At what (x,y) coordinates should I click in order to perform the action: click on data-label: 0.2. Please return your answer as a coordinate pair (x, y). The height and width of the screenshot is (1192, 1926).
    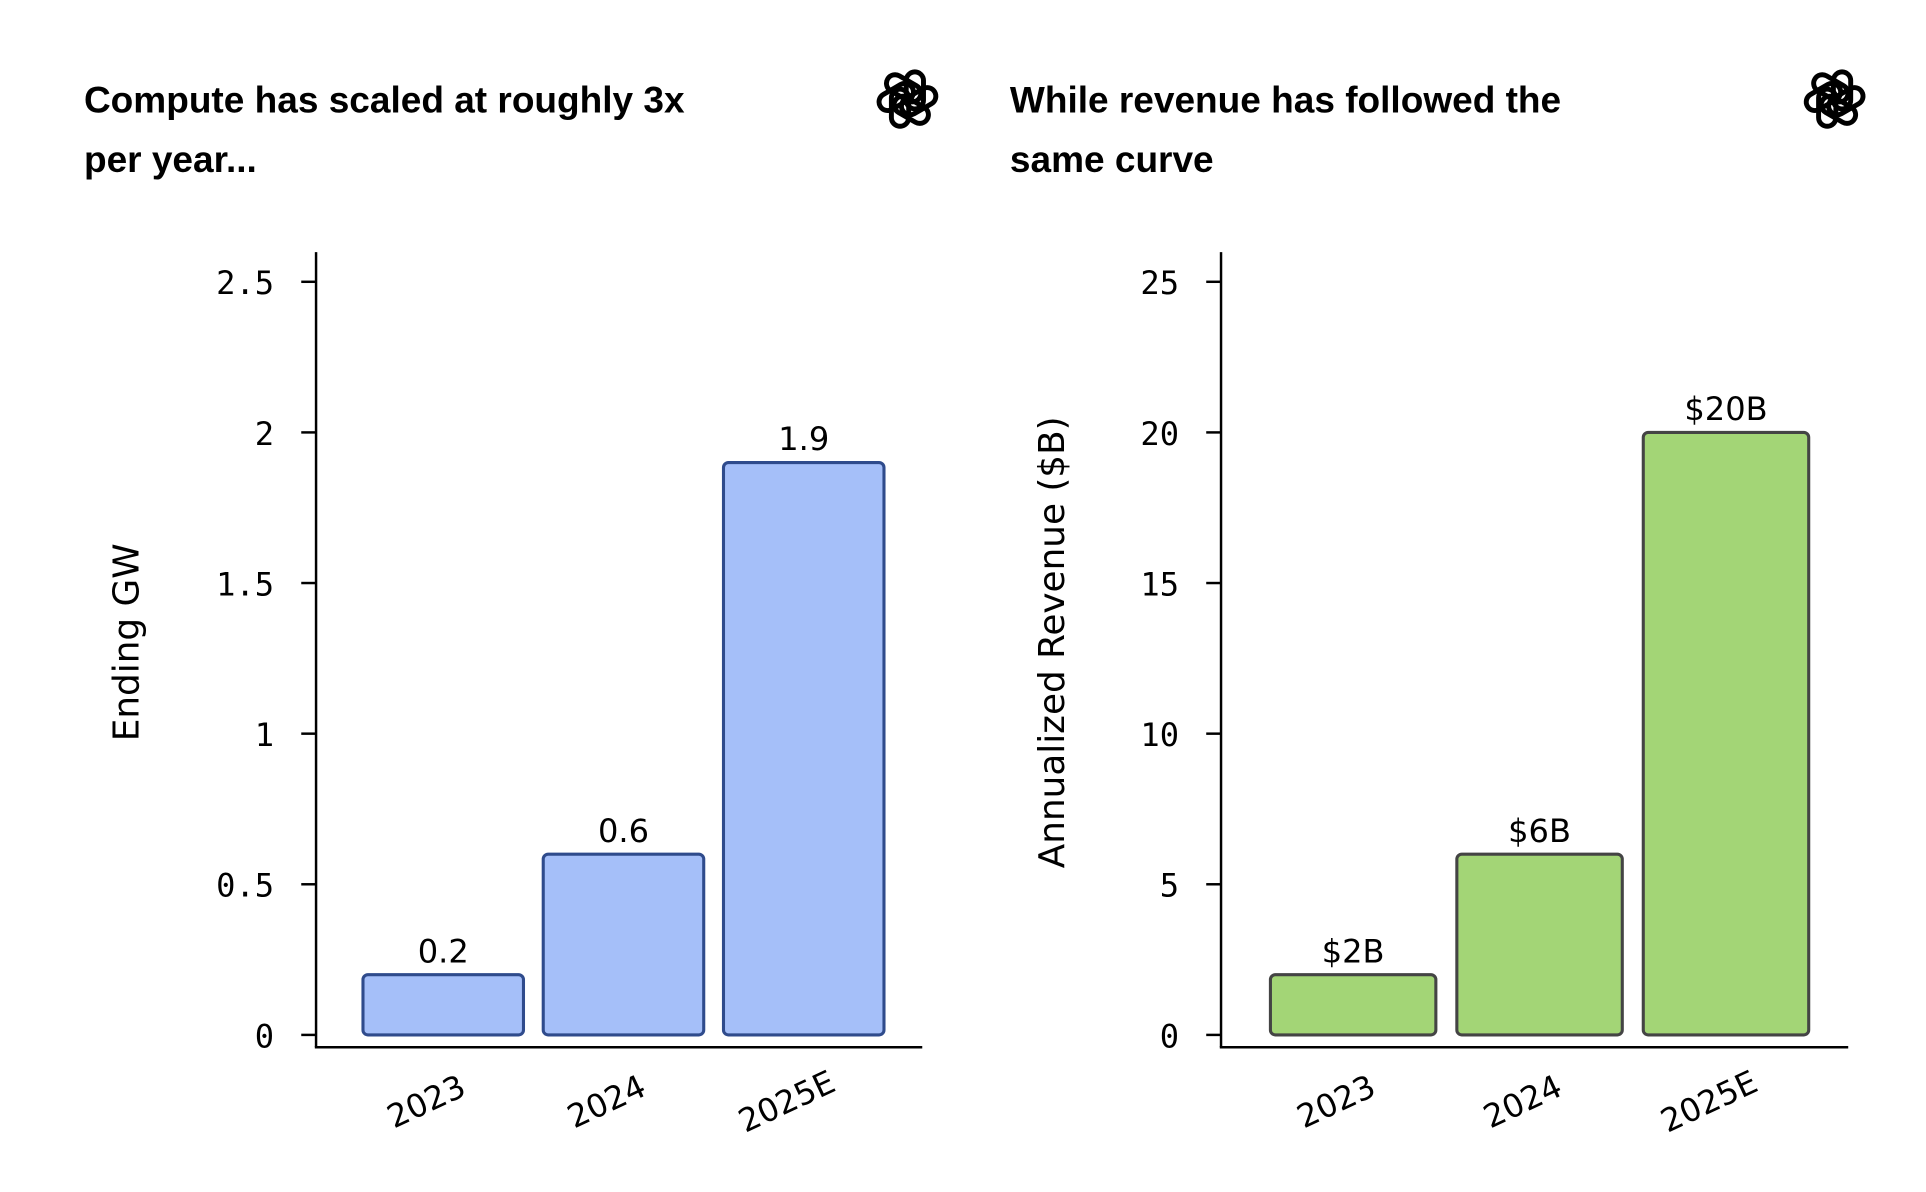
    Looking at the image, I should click on (443, 951).